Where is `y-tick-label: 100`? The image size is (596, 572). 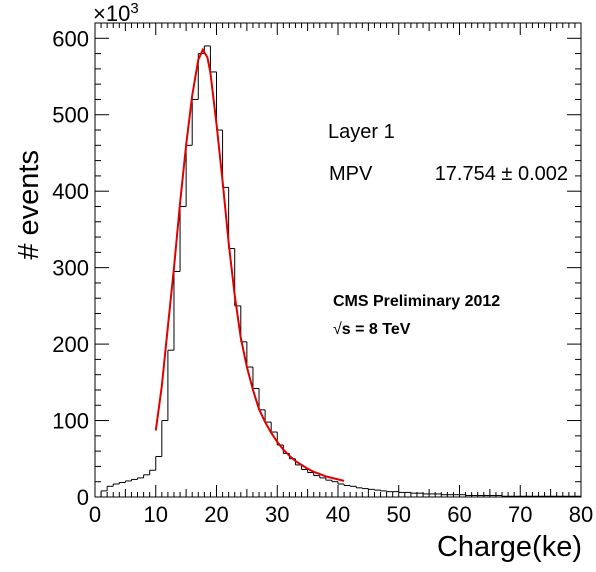 y-tick-label: 100 is located at coordinates (70, 421).